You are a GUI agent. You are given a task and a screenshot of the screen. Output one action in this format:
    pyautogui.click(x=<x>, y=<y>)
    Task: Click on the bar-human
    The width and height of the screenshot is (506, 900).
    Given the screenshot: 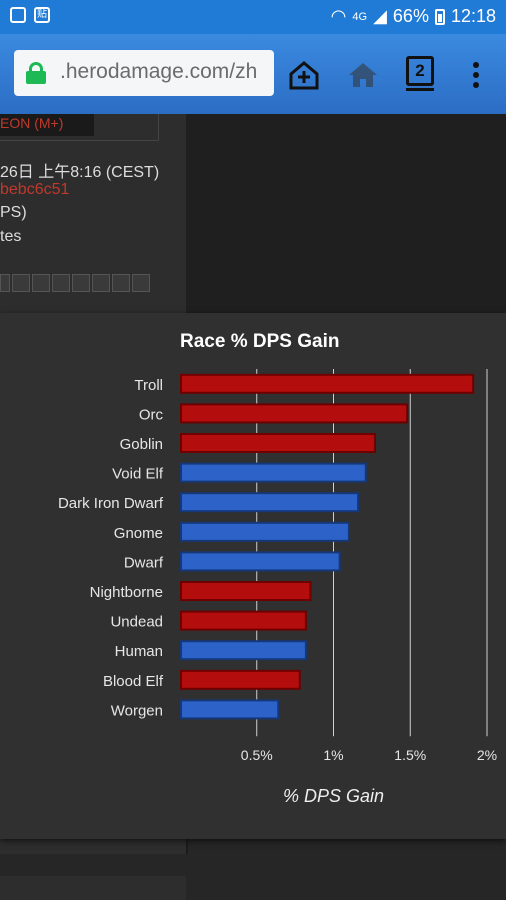 What is the action you would take?
    pyautogui.click(x=243, y=650)
    